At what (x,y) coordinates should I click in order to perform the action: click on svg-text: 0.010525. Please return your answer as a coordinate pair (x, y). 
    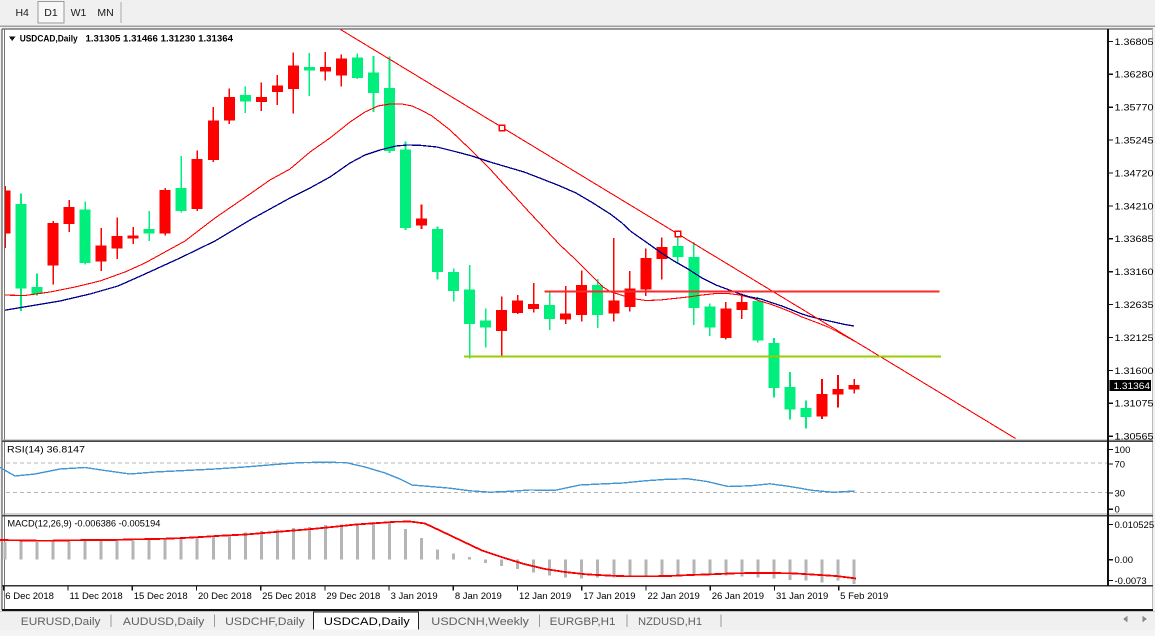
    Looking at the image, I should click on (1135, 525).